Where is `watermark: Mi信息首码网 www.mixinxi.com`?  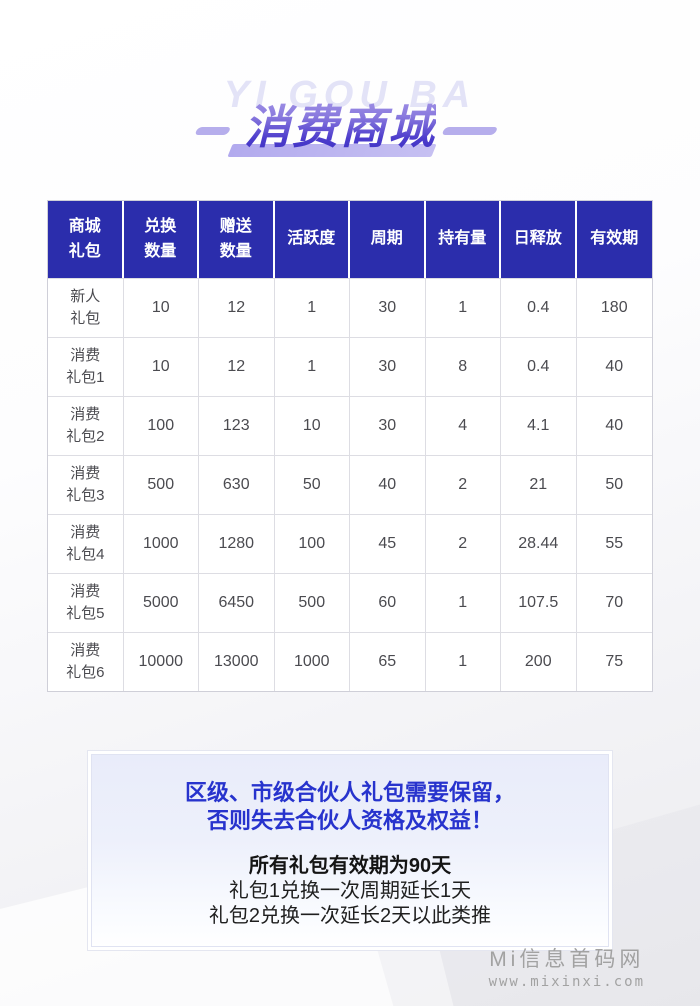
watermark: Mi信息首码网 www.mixinxi.com is located at coordinates (567, 966).